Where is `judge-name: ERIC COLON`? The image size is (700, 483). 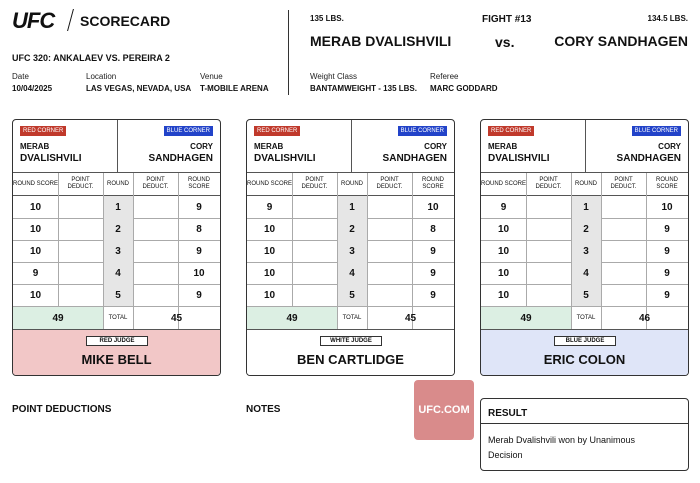 judge-name: ERIC COLON is located at coordinates (584, 359).